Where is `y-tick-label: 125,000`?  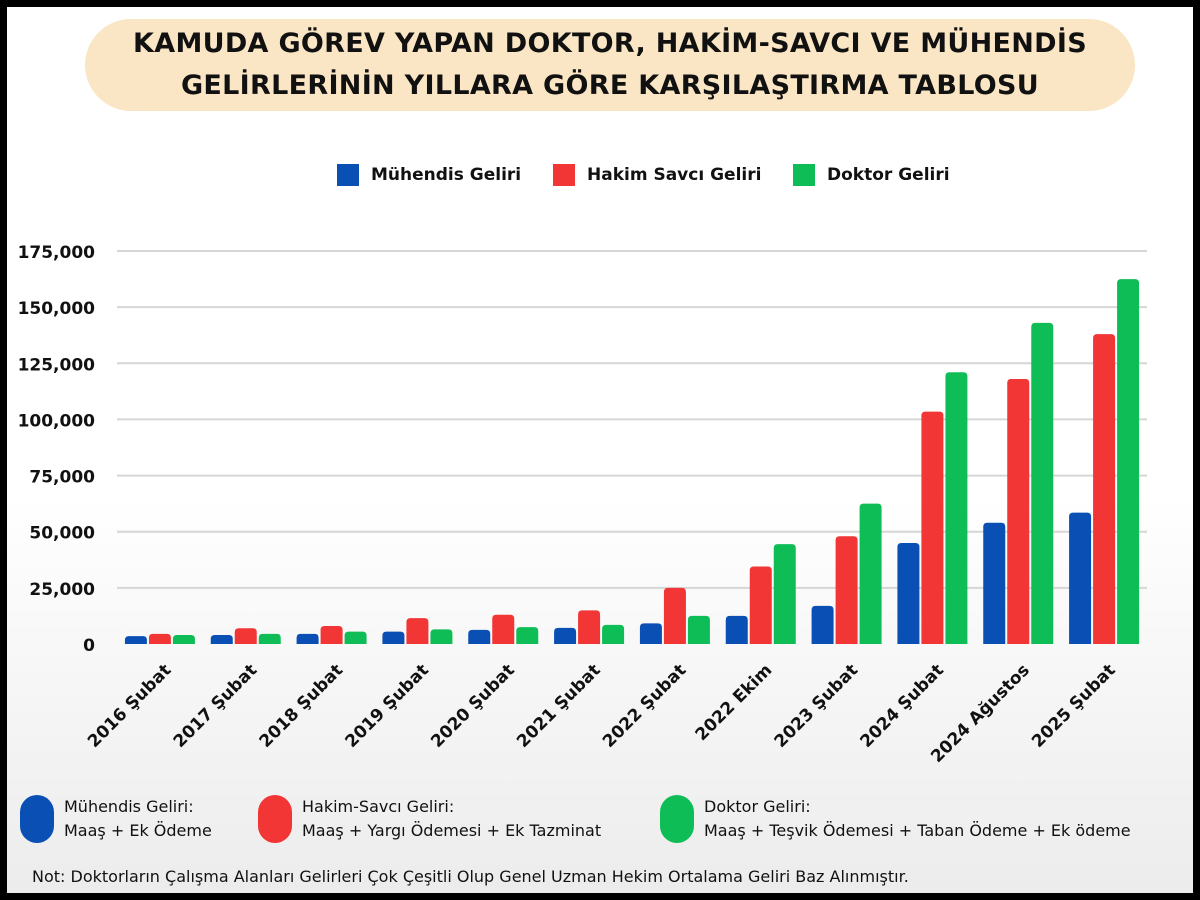 y-tick-label: 125,000 is located at coordinates (57, 365).